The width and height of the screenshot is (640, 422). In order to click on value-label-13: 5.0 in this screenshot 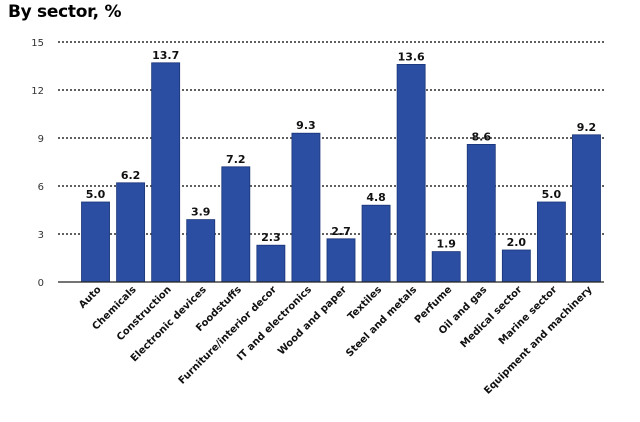, I will do `click(552, 194)`.